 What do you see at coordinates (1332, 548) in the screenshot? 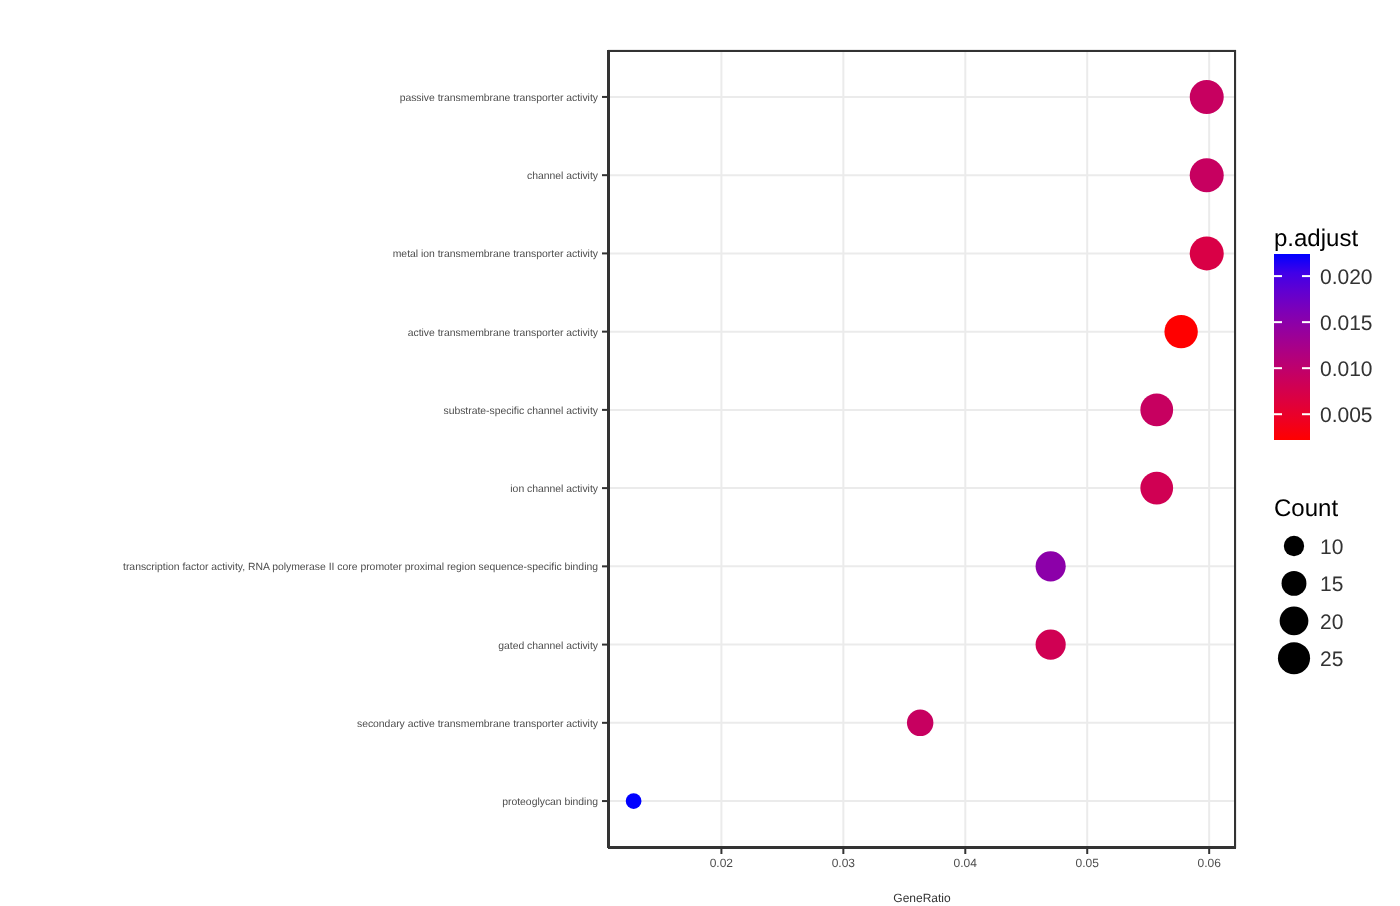
I see `legend-label: 10` at bounding box center [1332, 548].